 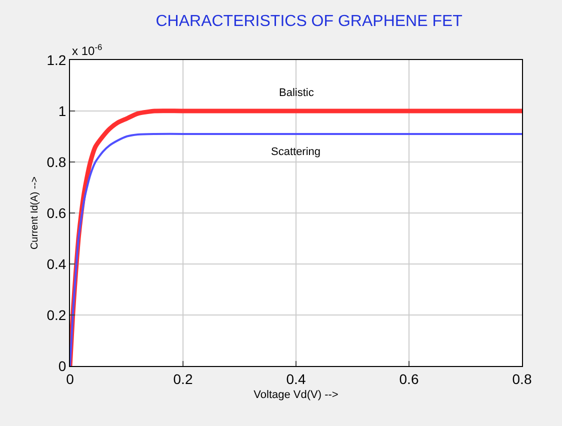 What do you see at coordinates (35, 213) in the screenshot?
I see `y-axis-title: Current Id(A) -->` at bounding box center [35, 213].